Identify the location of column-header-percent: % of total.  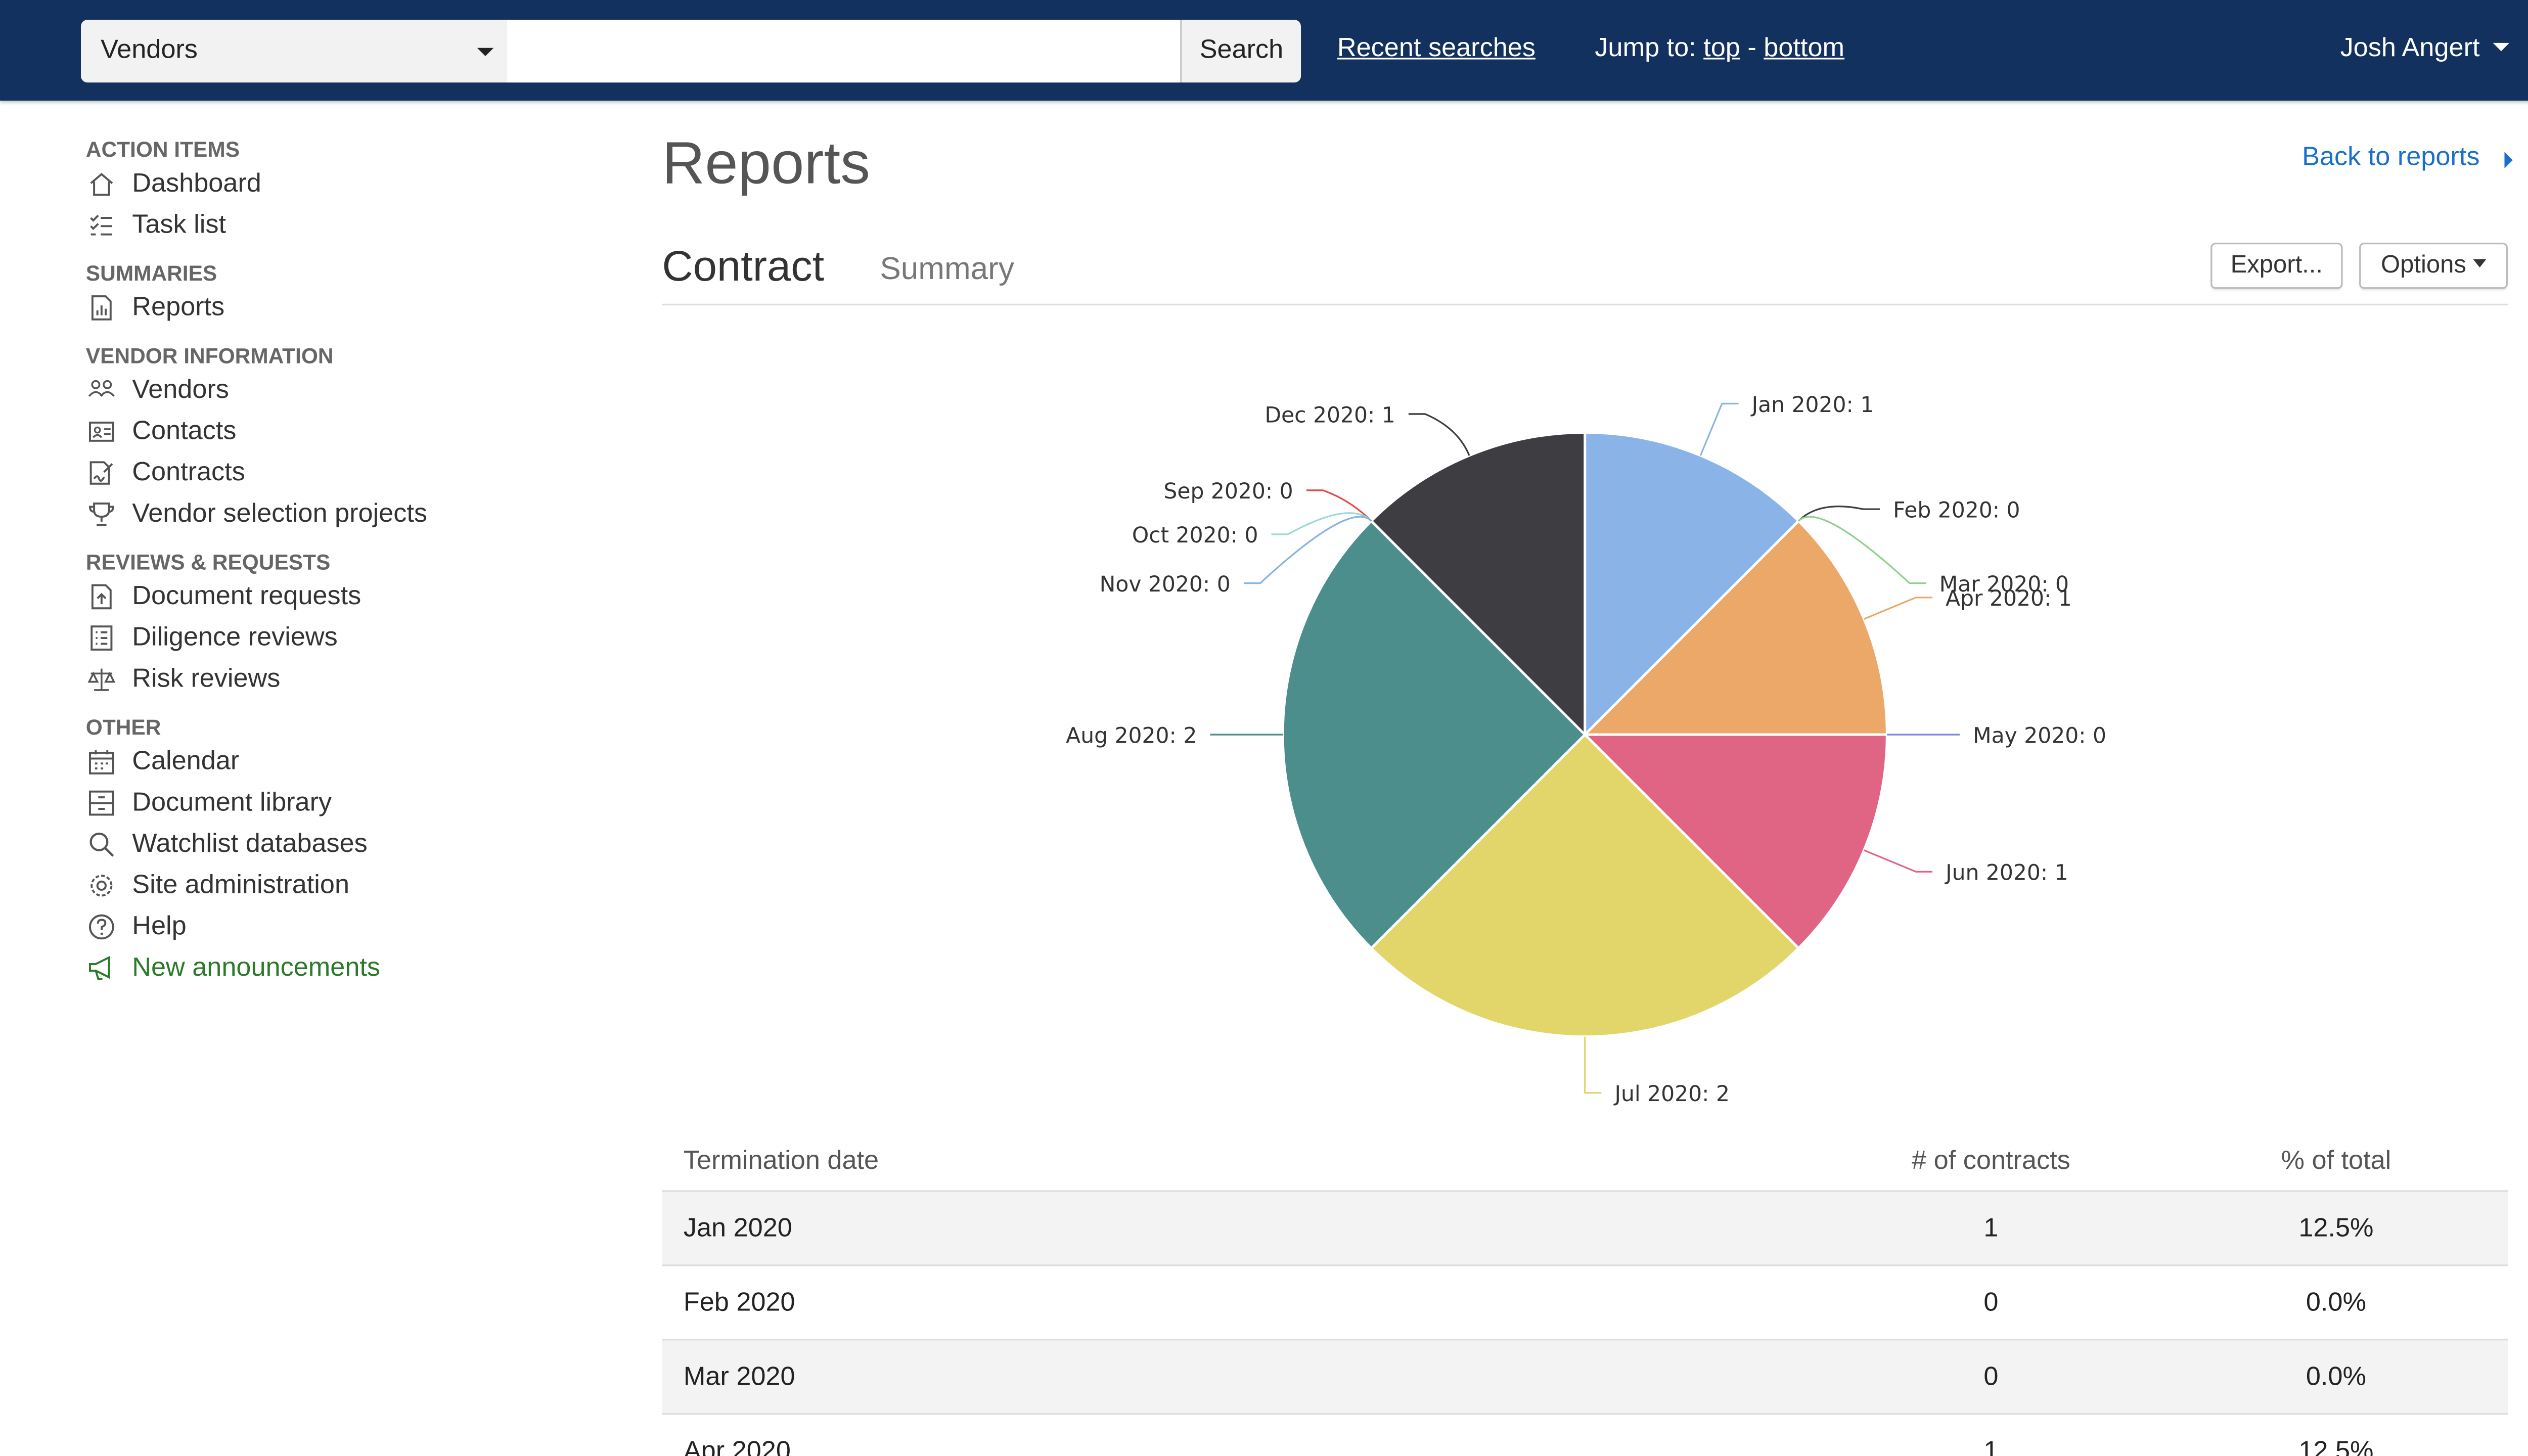
(2336, 1161).